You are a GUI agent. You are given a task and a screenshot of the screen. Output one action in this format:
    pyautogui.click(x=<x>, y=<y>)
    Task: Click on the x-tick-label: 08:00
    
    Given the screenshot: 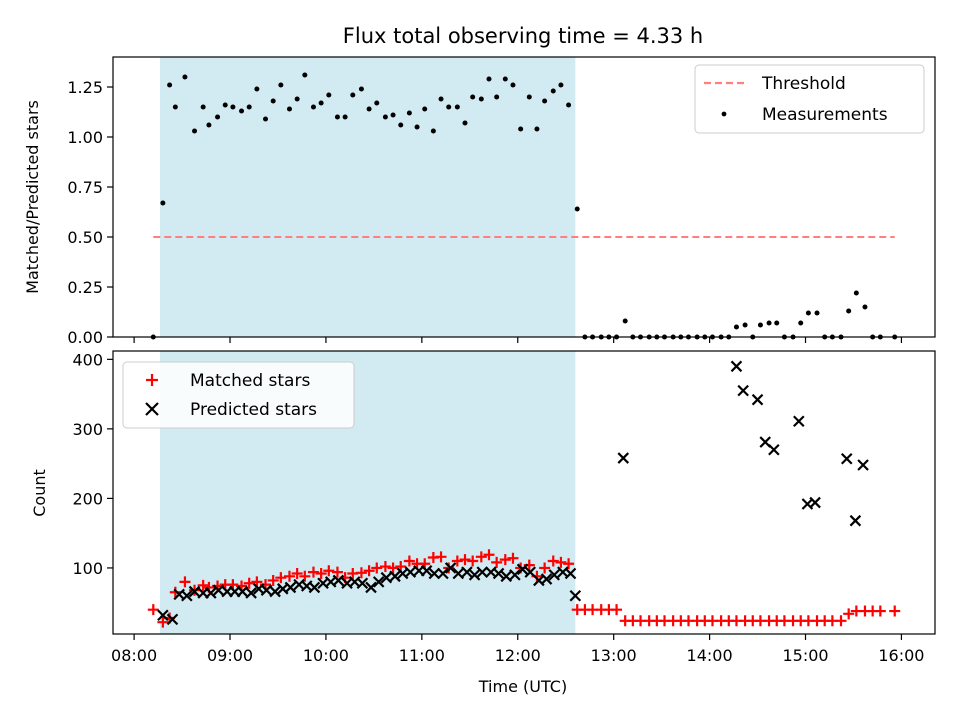 What is the action you would take?
    pyautogui.click(x=134, y=655)
    